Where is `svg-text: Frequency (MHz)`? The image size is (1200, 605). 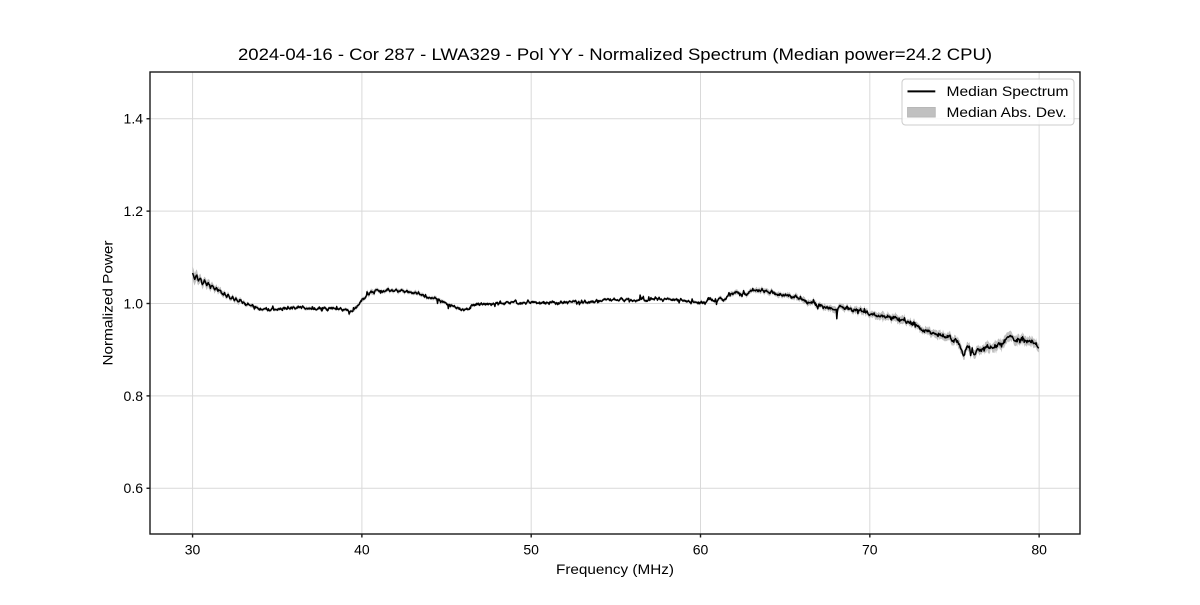
svg-text: Frequency (MHz) is located at coordinates (615, 569).